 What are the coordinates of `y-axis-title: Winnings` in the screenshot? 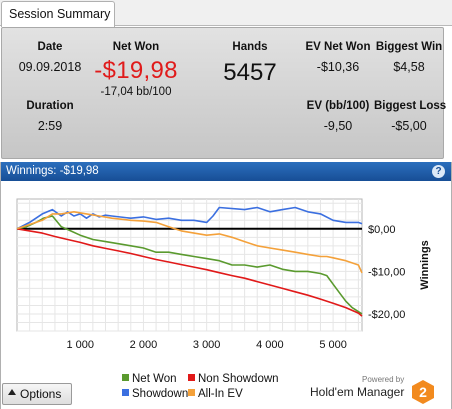 It's located at (425, 264).